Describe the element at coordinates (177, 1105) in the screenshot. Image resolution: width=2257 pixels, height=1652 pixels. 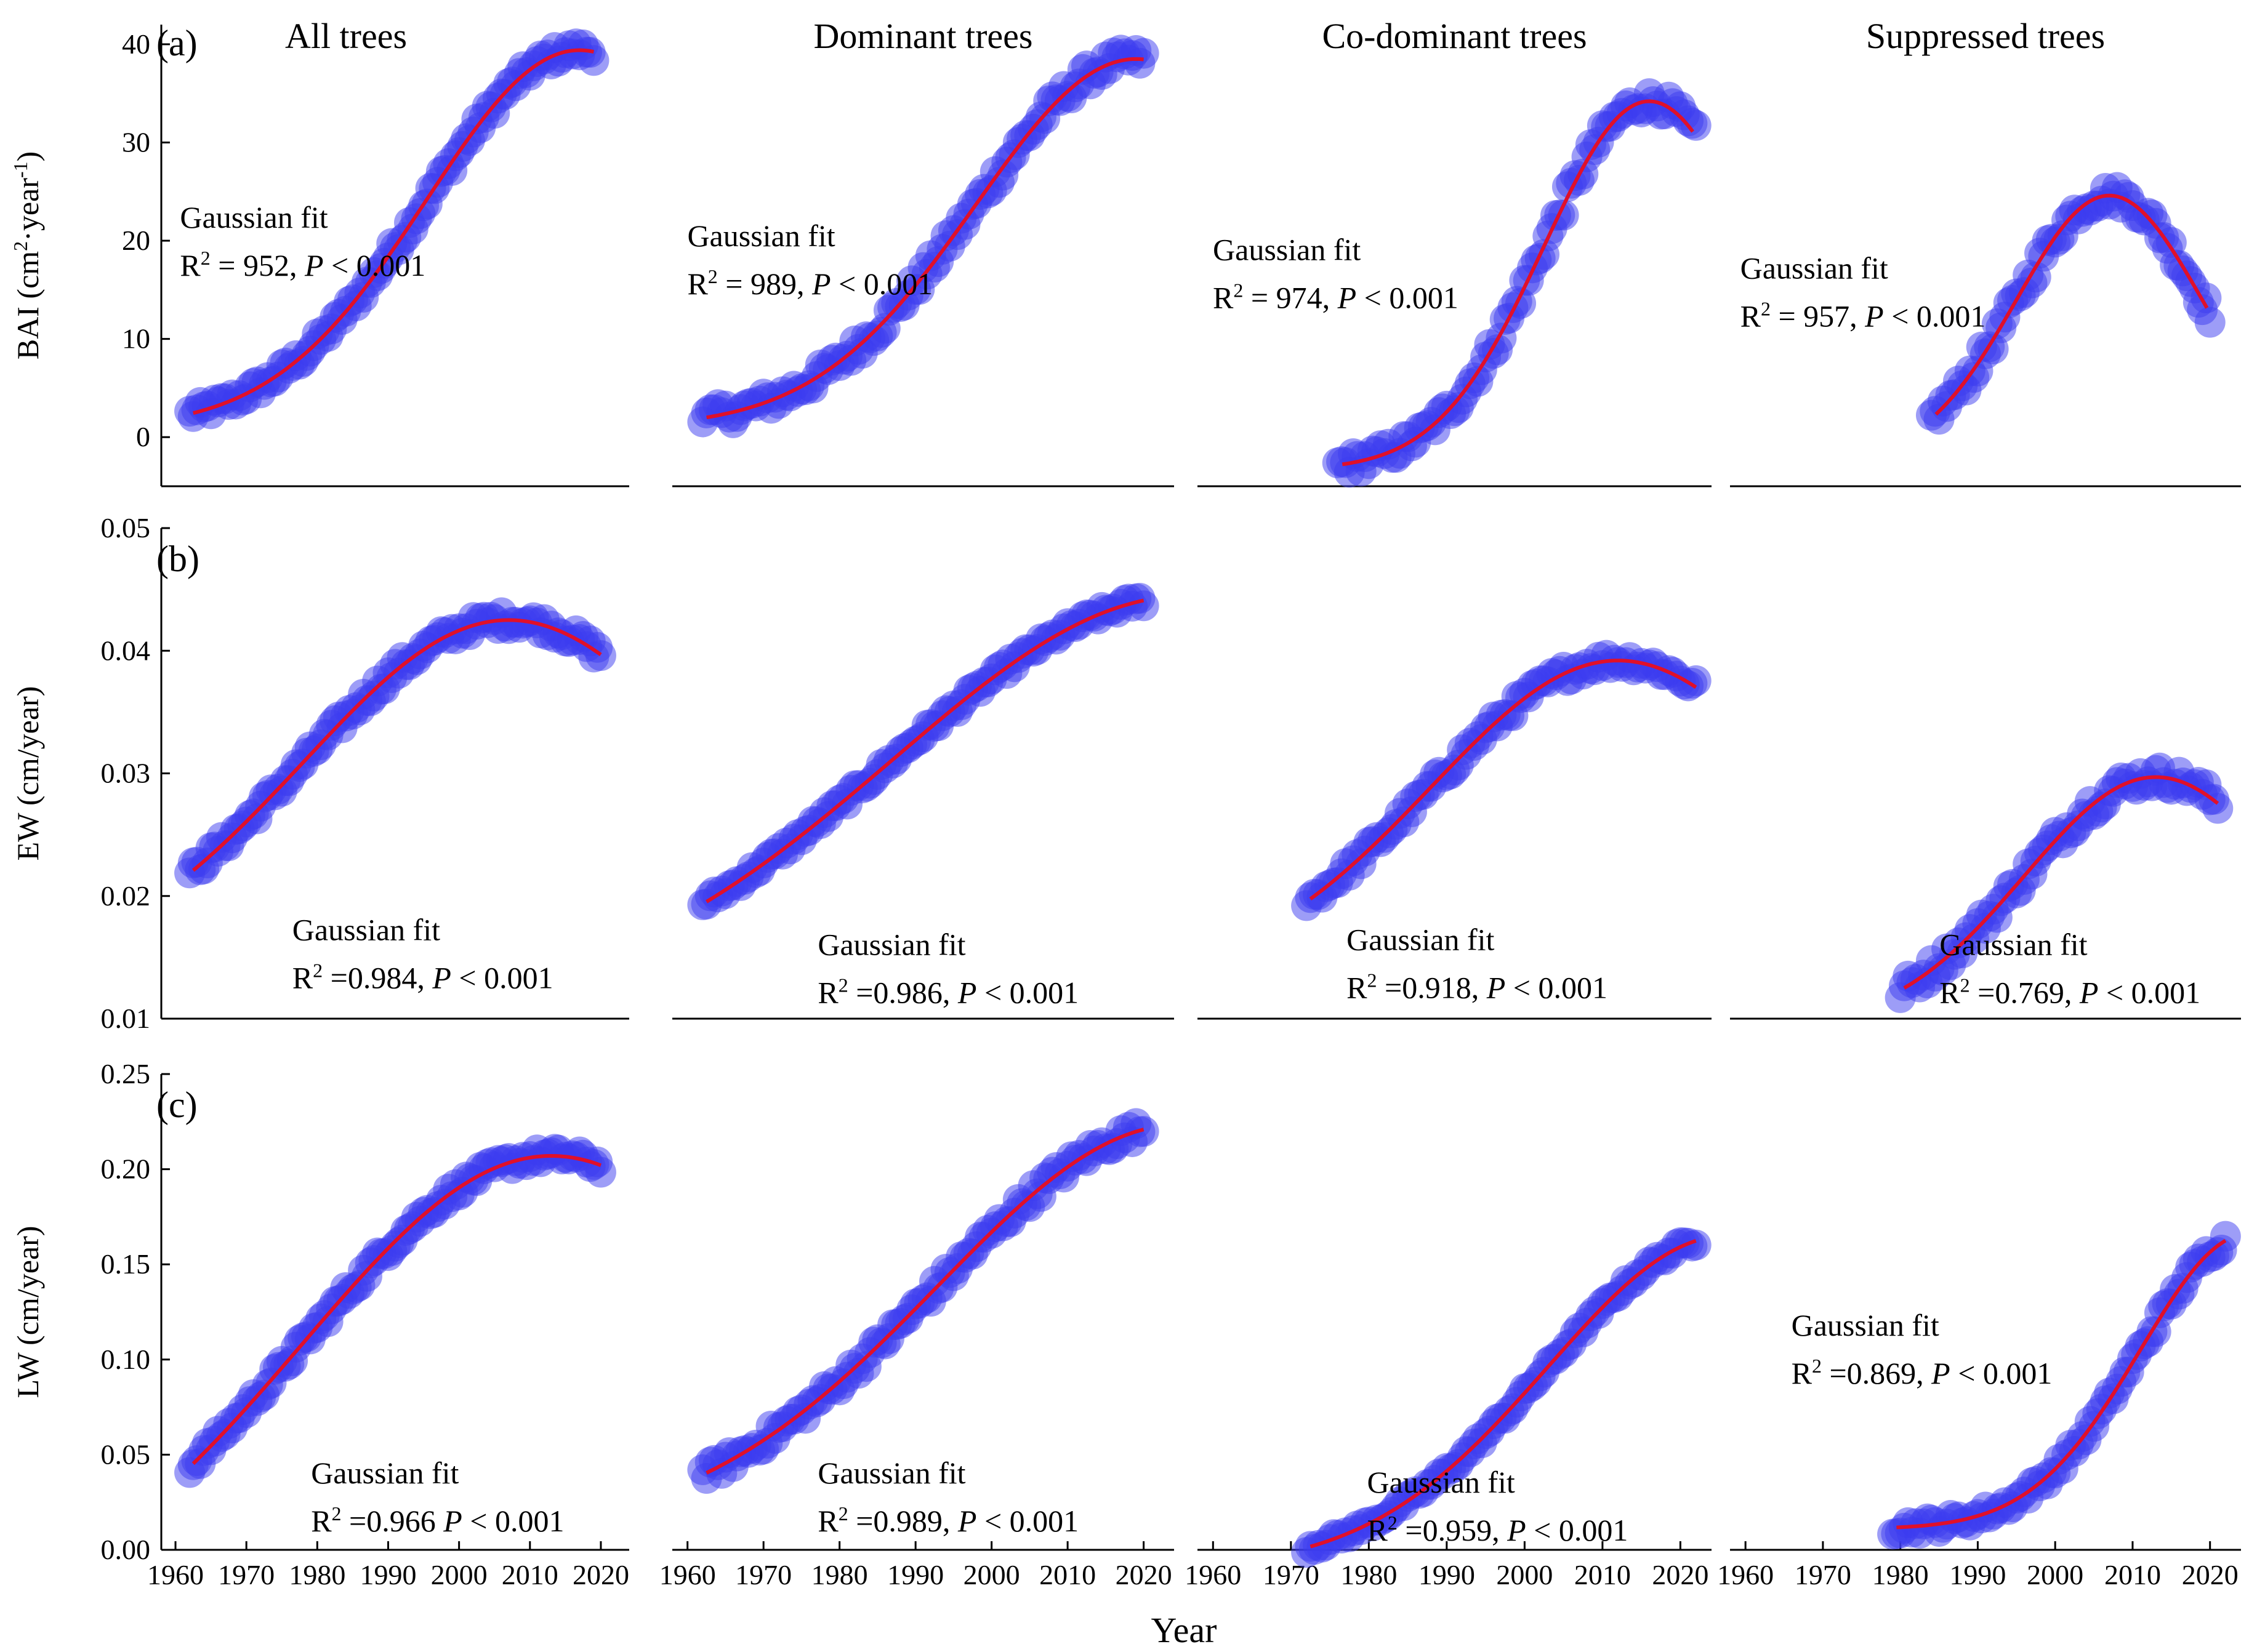
I see `panel-letter: (c)` at that location.